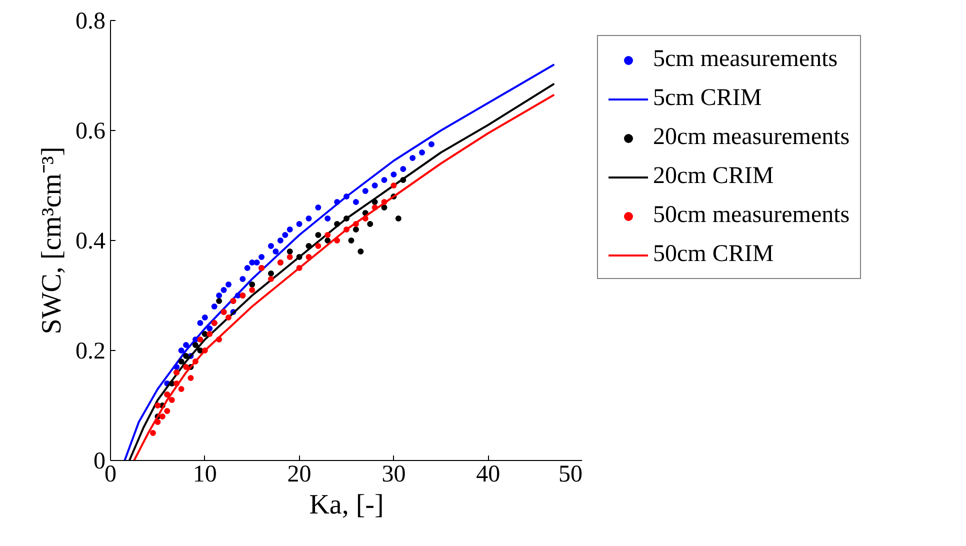 This screenshot has height=546, width=966. I want to click on x-tick-label: 50, so click(570, 475).